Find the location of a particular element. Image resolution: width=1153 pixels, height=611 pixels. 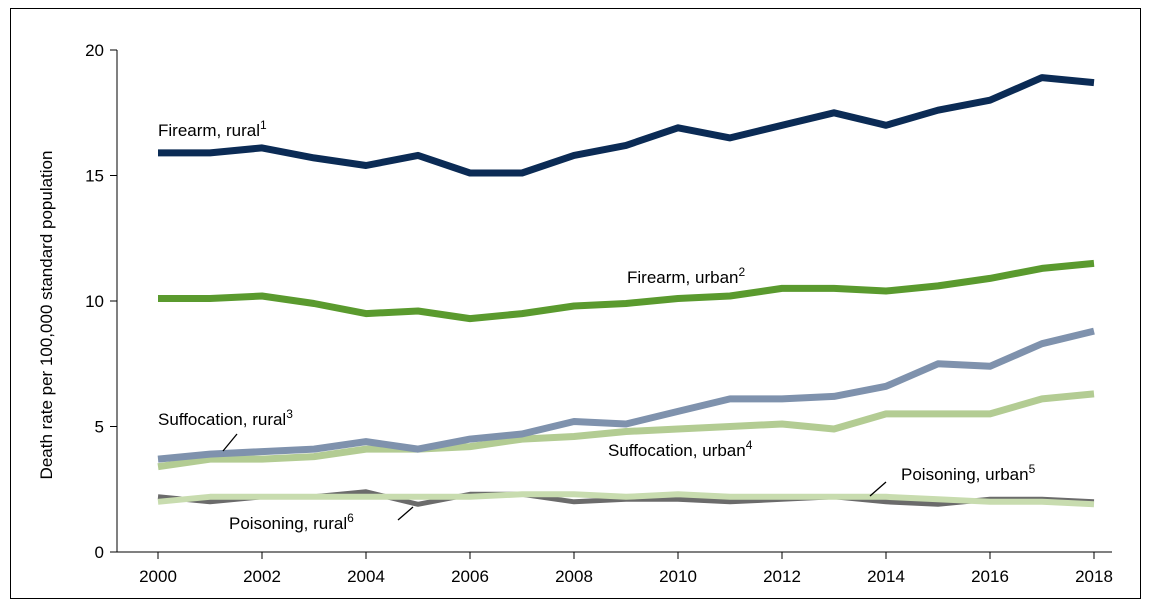

leader-line-suffocation-rural is located at coordinates (230, 442).